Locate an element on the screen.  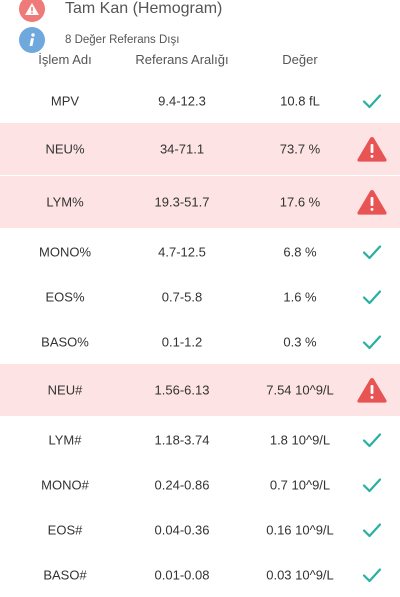
reference-range: 19.3-51.7 is located at coordinates (182, 202).